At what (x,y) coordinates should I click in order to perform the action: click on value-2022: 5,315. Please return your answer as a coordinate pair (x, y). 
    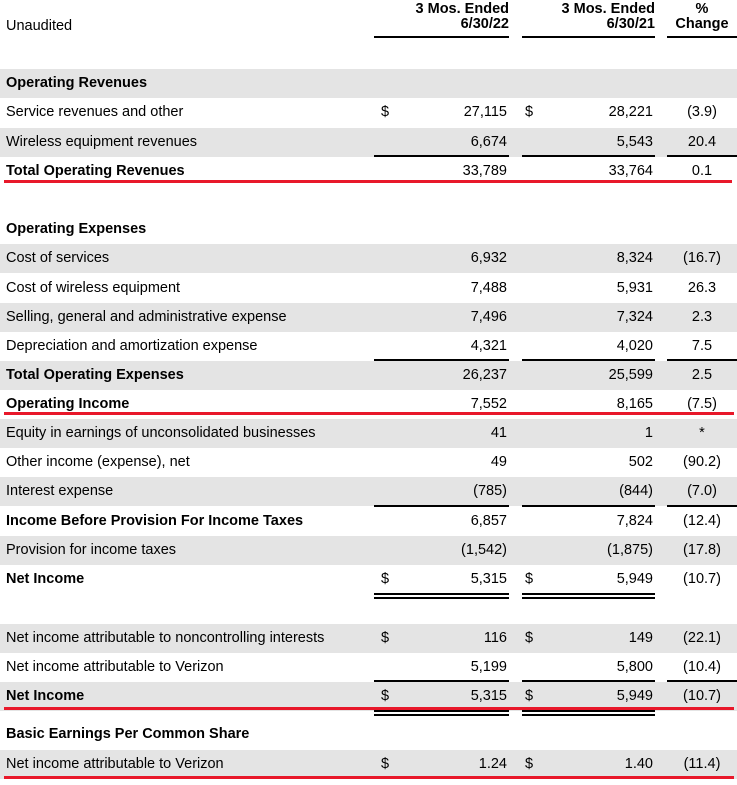
    Looking at the image, I should click on (488, 696).